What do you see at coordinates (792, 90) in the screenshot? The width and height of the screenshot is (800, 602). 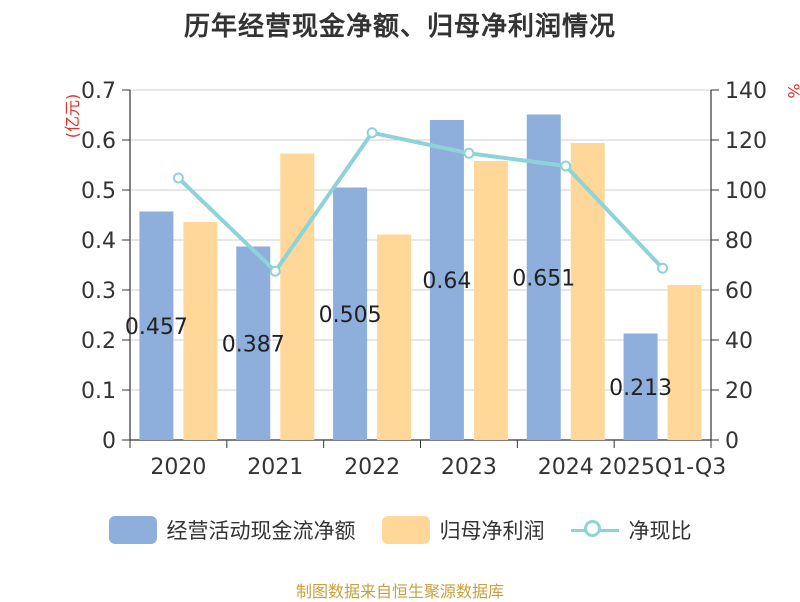 I see `y-right-axis-unit: %` at bounding box center [792, 90].